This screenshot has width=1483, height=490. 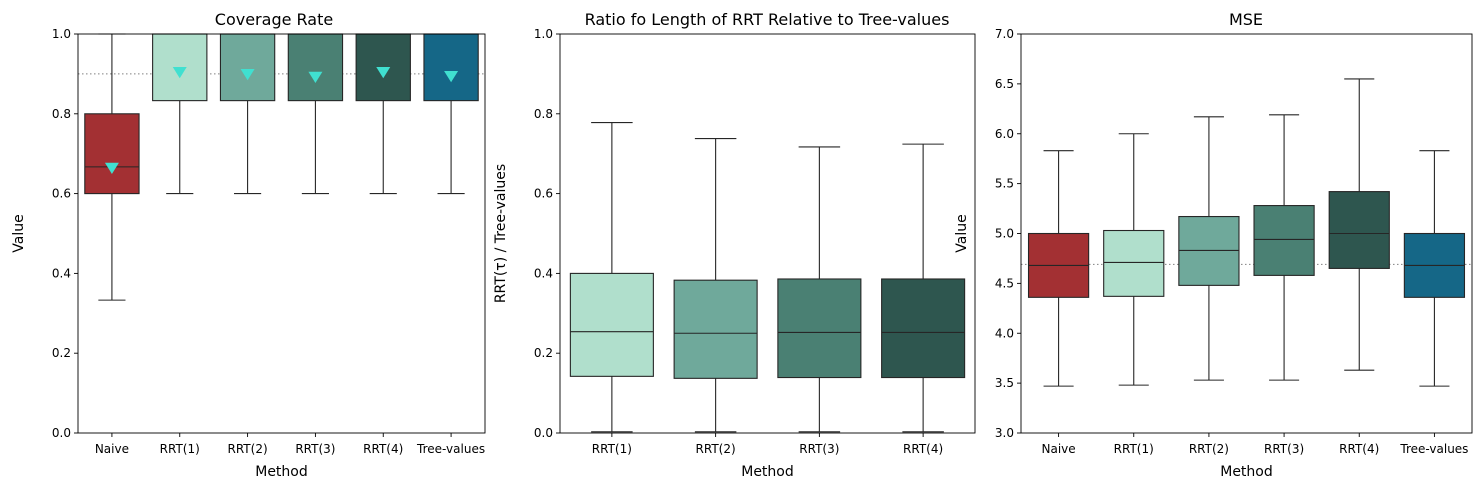 What do you see at coordinates (1004, 34) in the screenshot?
I see `y-tick-label: 7.0` at bounding box center [1004, 34].